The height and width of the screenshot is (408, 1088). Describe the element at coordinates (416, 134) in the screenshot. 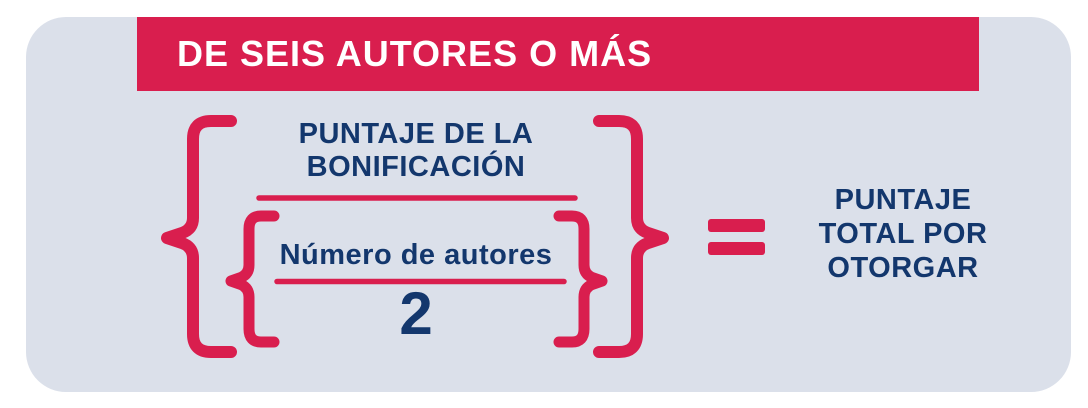

I see `numerator-line1: PUNTAJE DE LA` at that location.